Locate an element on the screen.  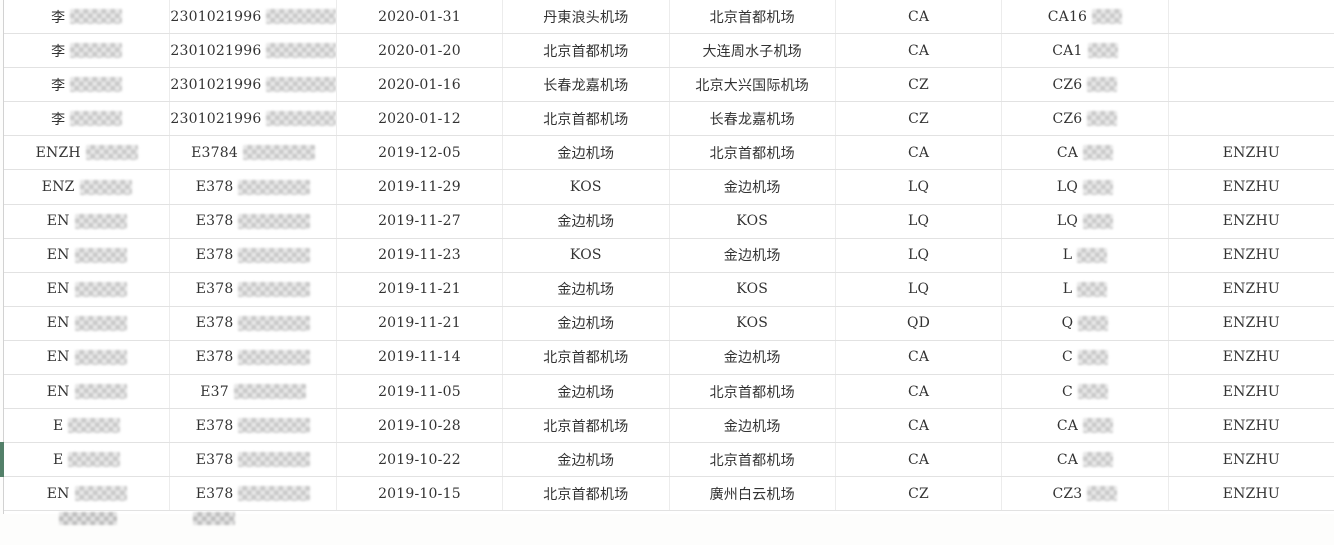
cell-id-number: E3784 is located at coordinates (253, 153).